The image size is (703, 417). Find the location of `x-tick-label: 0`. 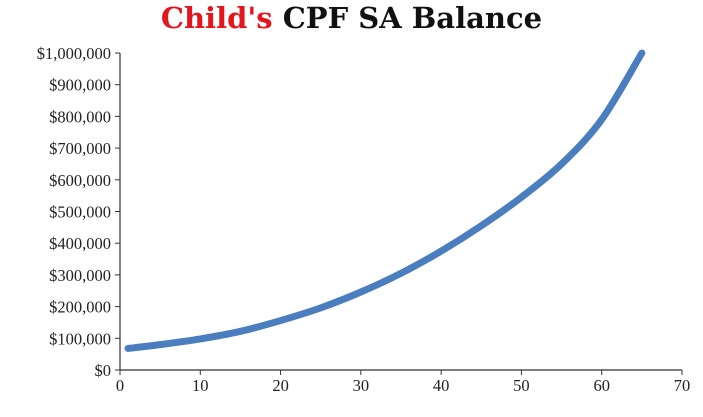

x-tick-label: 0 is located at coordinates (120, 385).